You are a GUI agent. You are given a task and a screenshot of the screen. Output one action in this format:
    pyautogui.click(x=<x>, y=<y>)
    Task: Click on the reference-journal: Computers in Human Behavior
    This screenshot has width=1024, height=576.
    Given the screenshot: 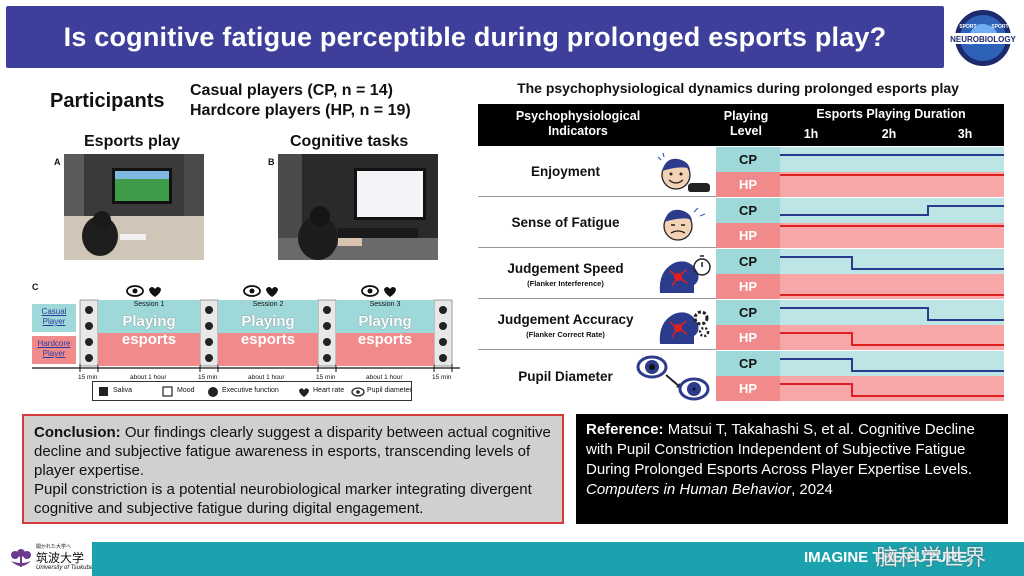 What is the action you would take?
    pyautogui.click(x=689, y=489)
    